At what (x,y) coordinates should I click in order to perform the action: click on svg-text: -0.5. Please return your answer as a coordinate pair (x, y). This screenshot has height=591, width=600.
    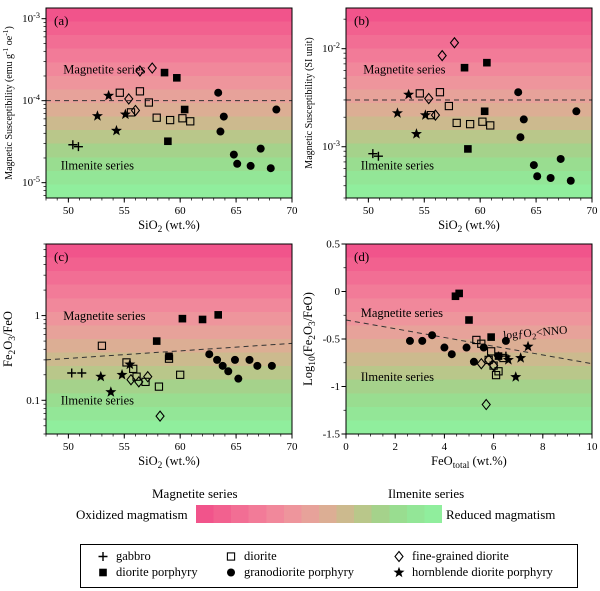
    Looking at the image, I should click on (332, 340).